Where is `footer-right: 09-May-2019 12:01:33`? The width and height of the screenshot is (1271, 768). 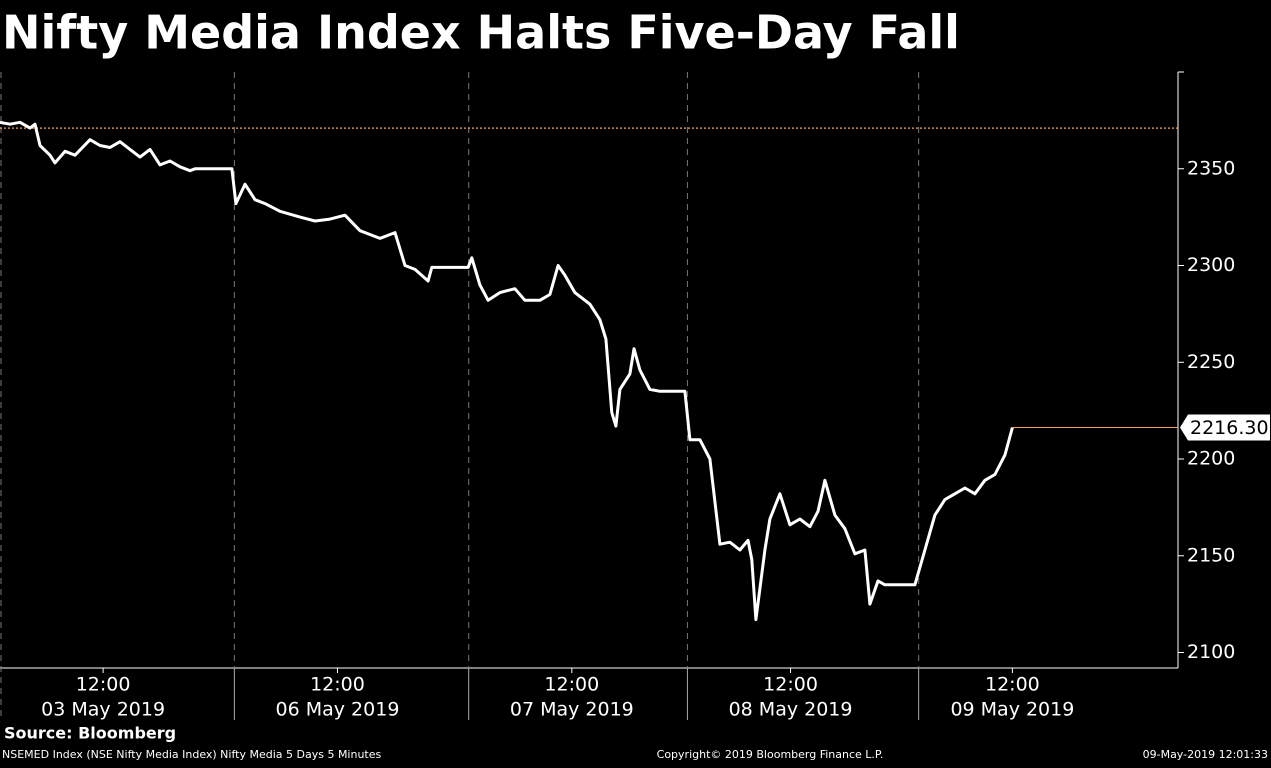 footer-right: 09-May-2019 12:01:33 is located at coordinates (1205, 754).